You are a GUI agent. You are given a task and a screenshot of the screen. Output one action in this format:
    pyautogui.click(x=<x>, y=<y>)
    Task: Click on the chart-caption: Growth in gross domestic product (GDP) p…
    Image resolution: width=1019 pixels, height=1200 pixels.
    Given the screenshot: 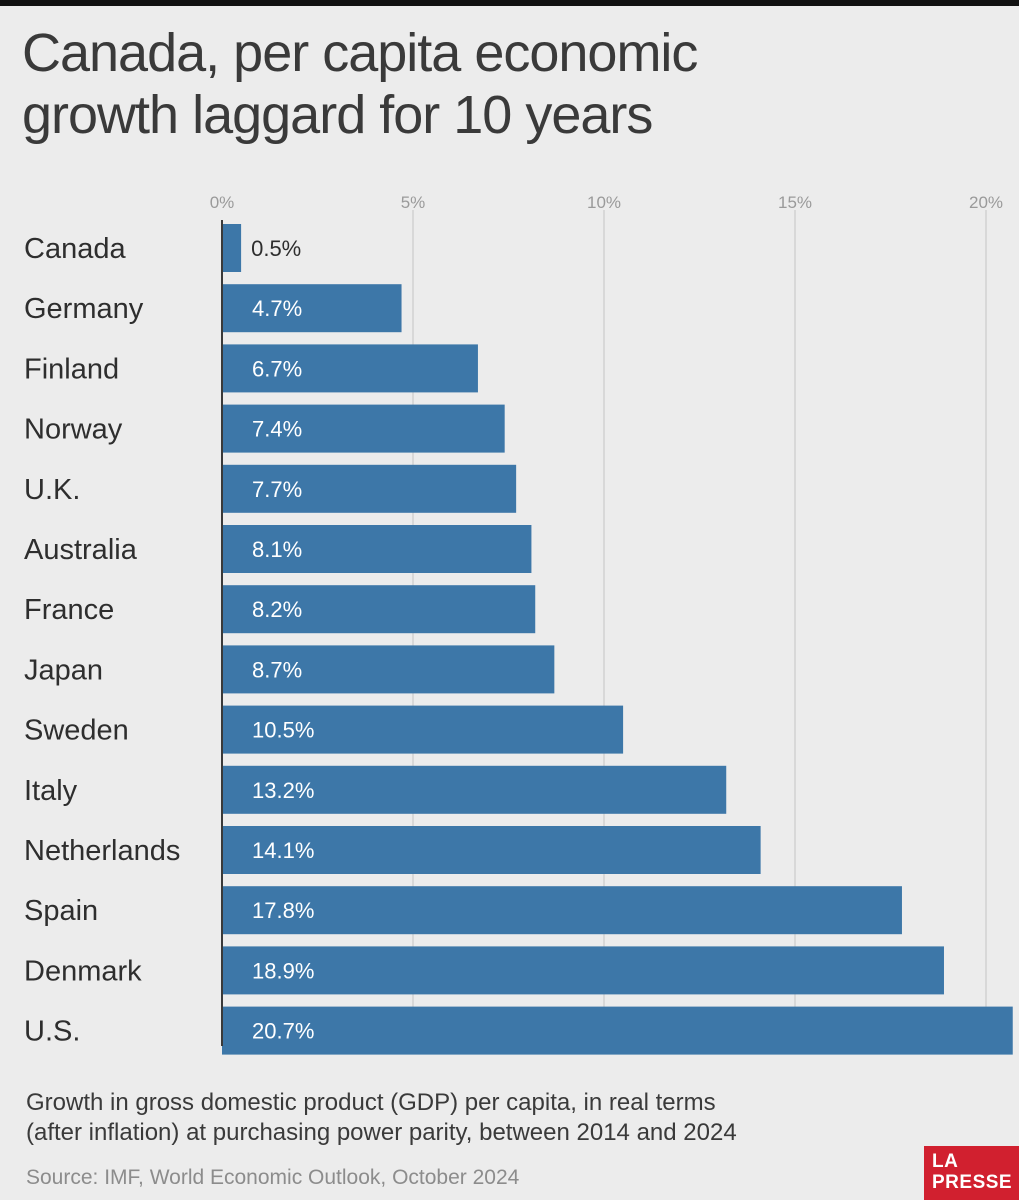 What is the action you would take?
    pyautogui.click(x=466, y=1118)
    